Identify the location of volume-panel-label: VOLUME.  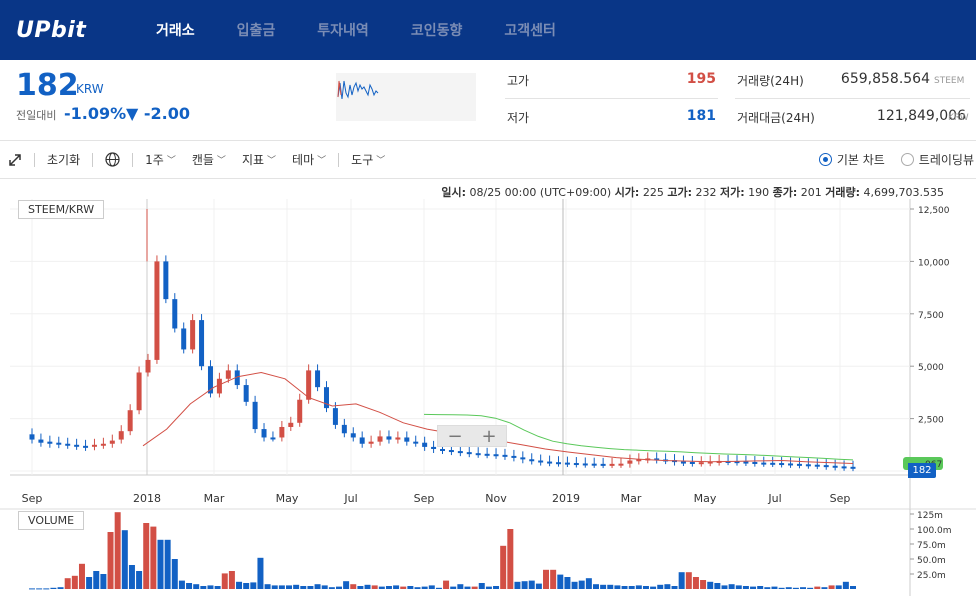
(51, 520).